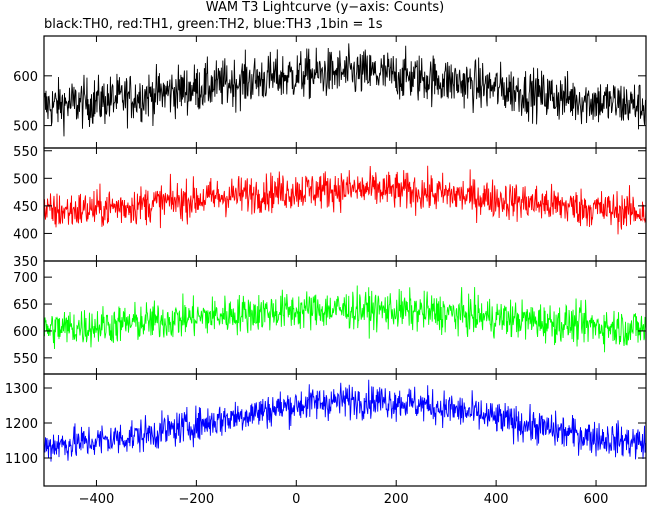 The width and height of the screenshot is (650, 505). What do you see at coordinates (21, 389) in the screenshot?
I see `y-tick-label-th3: 1300` at bounding box center [21, 389].